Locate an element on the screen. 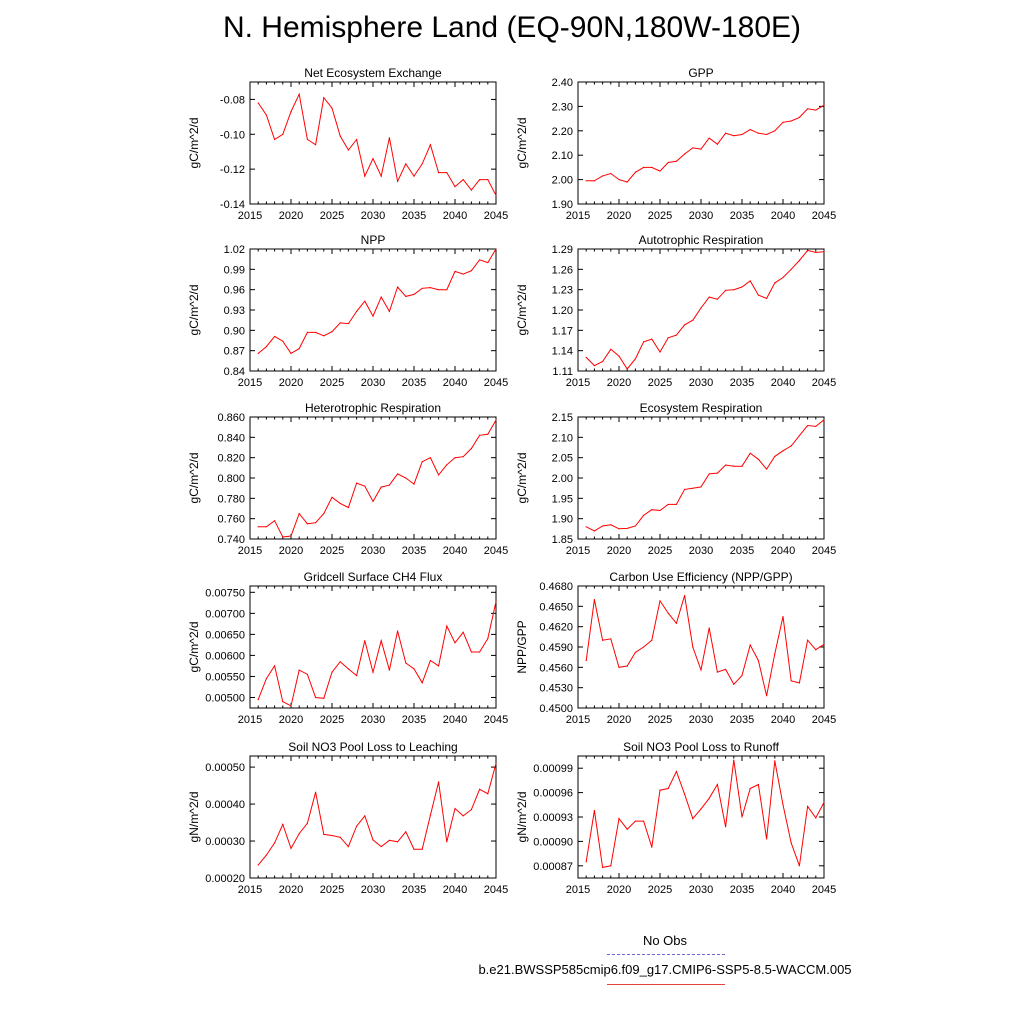  y-tick-label: 0.4680 is located at coordinates (556, 587).